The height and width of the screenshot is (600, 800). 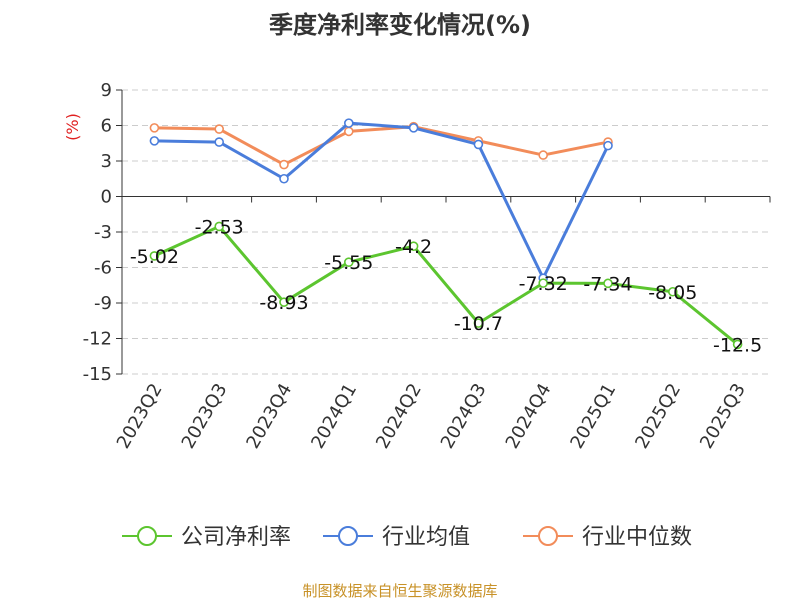 I want to click on data-label: -12.5, so click(x=737, y=345).